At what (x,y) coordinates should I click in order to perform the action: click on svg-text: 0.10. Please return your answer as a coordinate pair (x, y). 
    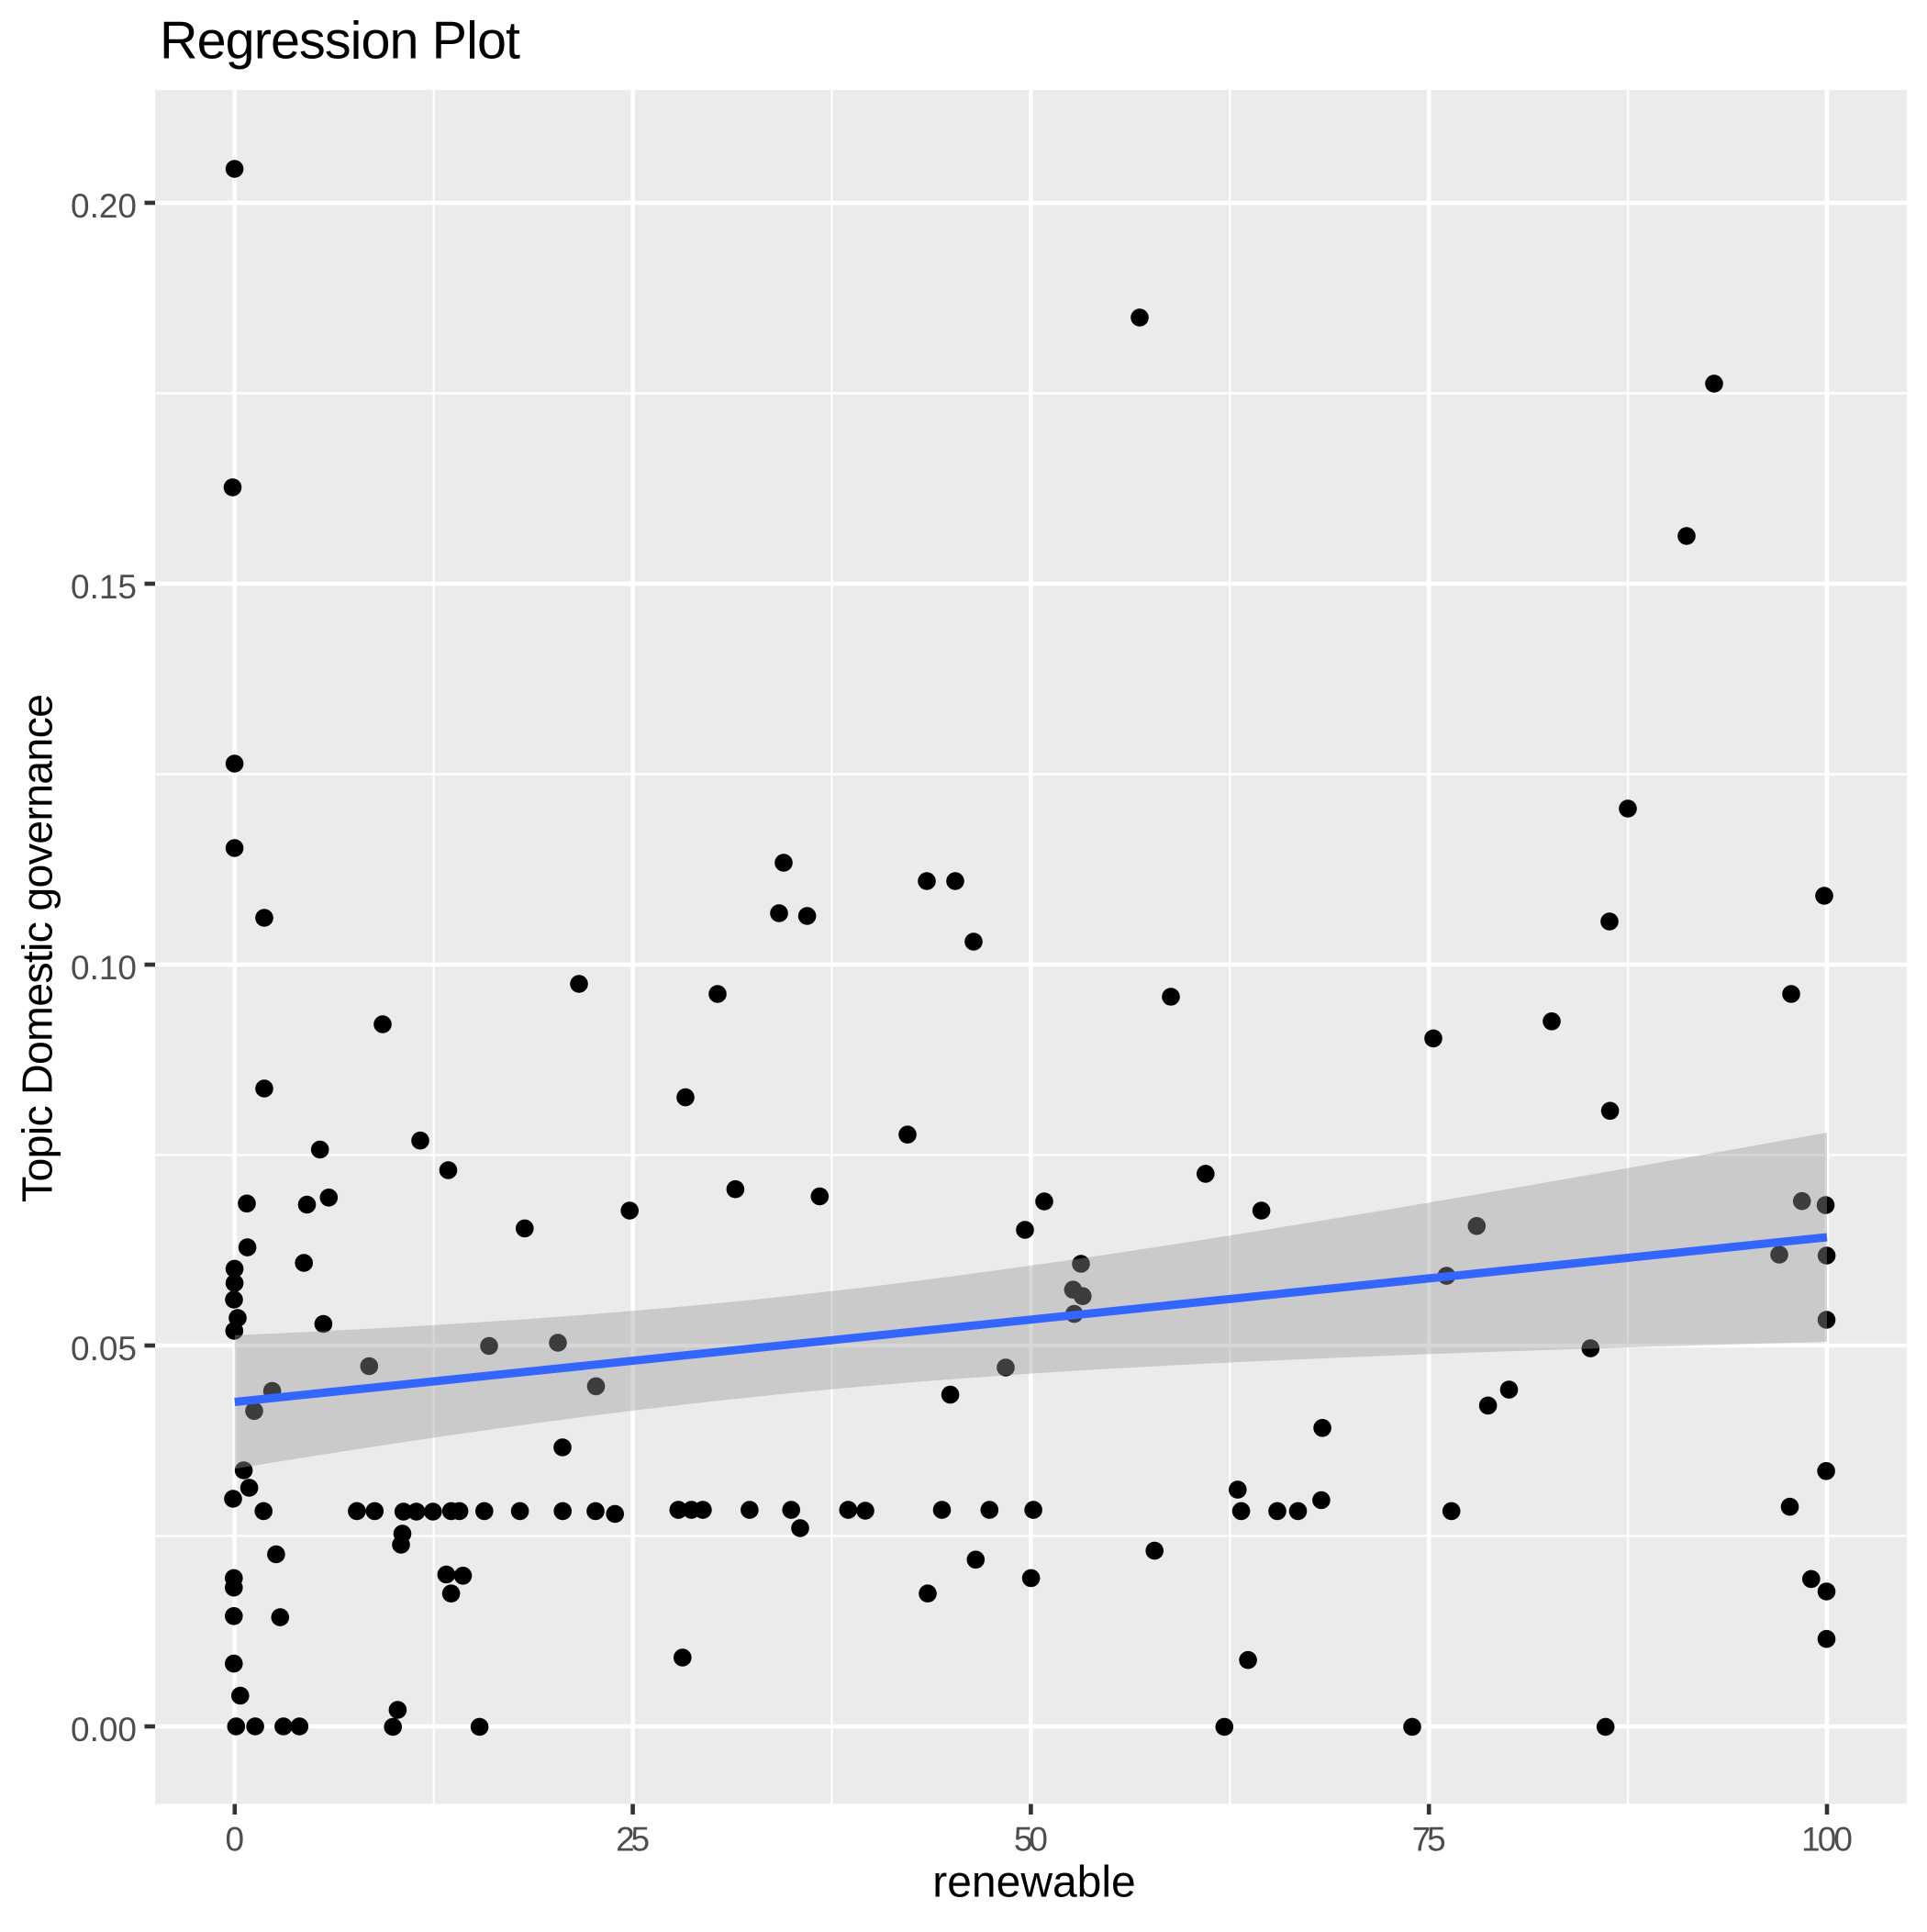
    Looking at the image, I should click on (104, 968).